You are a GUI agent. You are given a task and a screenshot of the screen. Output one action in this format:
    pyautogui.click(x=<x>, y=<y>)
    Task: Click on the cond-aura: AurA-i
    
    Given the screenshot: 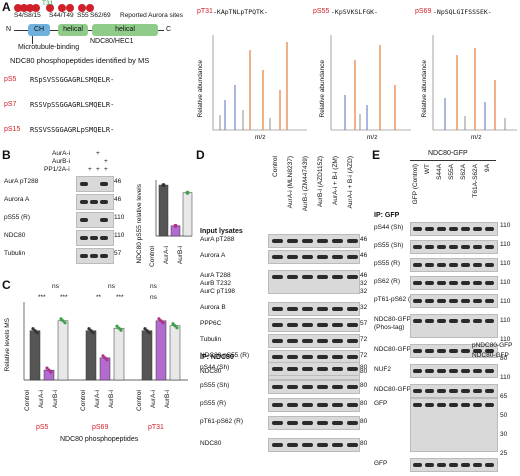 What is the action you would take?
    pyautogui.click(x=61, y=153)
    